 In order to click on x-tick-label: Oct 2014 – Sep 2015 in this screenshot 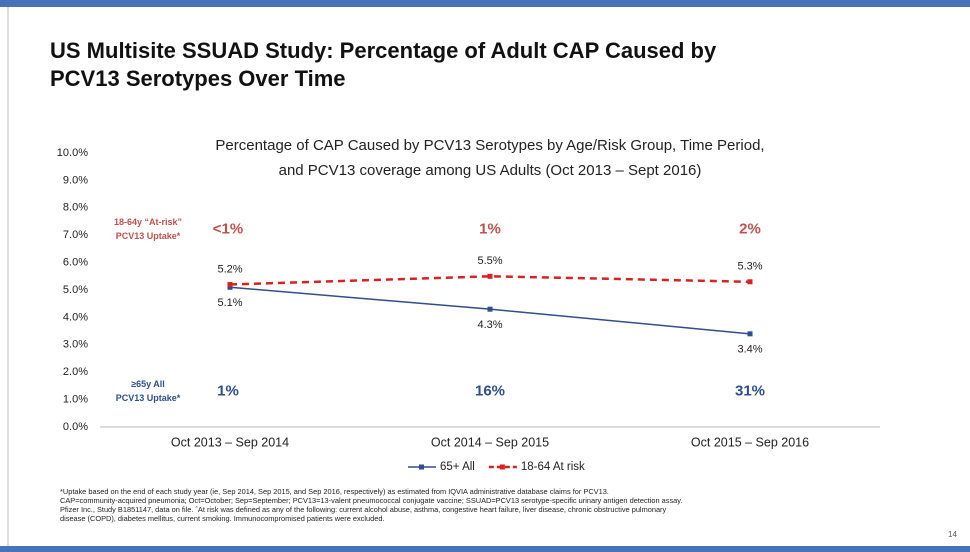, I will do `click(490, 442)`.